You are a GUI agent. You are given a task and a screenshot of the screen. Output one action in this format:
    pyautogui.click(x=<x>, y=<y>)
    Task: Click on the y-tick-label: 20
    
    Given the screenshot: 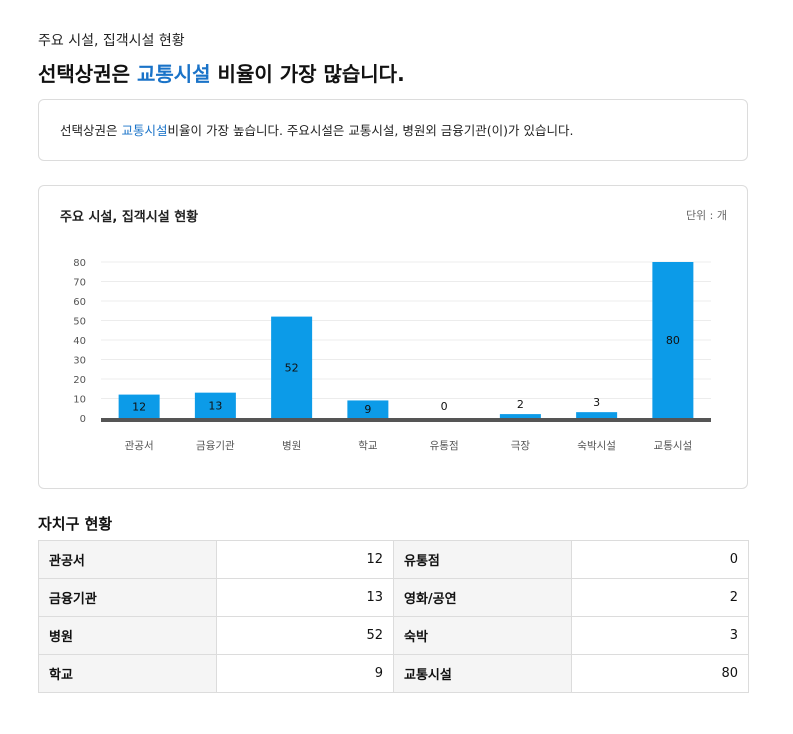 What is the action you would take?
    pyautogui.click(x=79, y=380)
    